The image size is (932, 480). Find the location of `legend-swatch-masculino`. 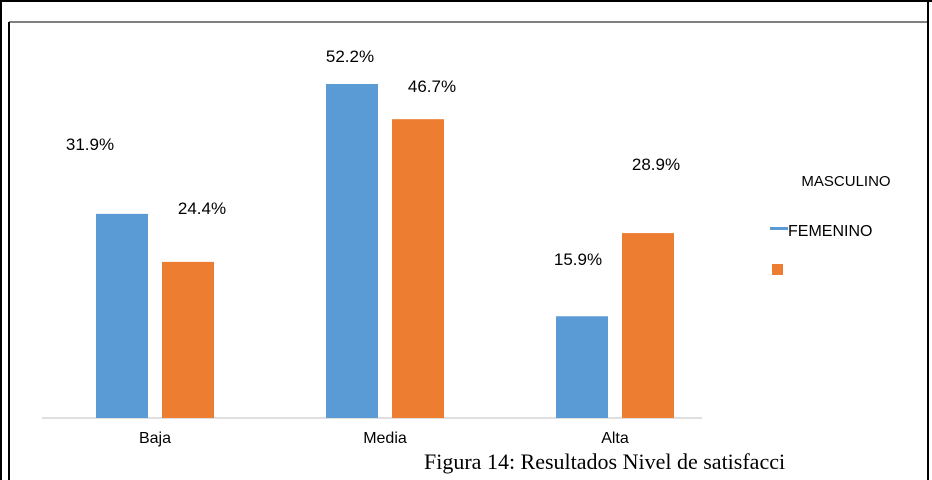

legend-swatch-masculino is located at coordinates (779, 228).